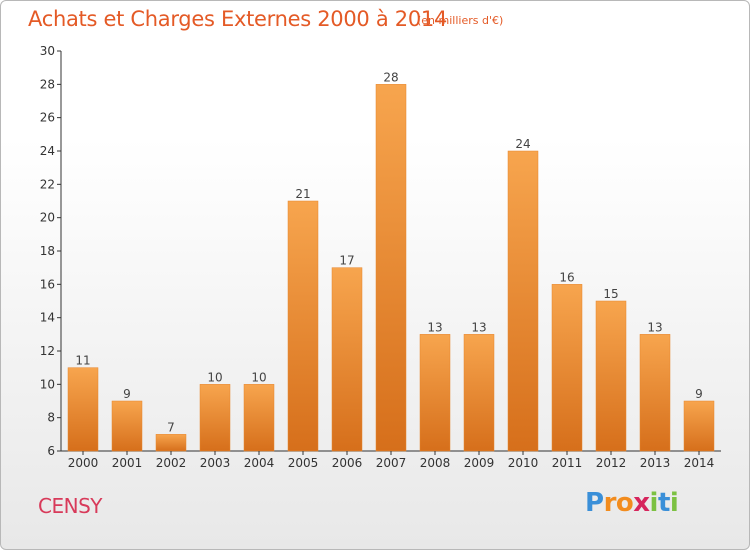  I want to click on bar-value-label: 16, so click(566, 277).